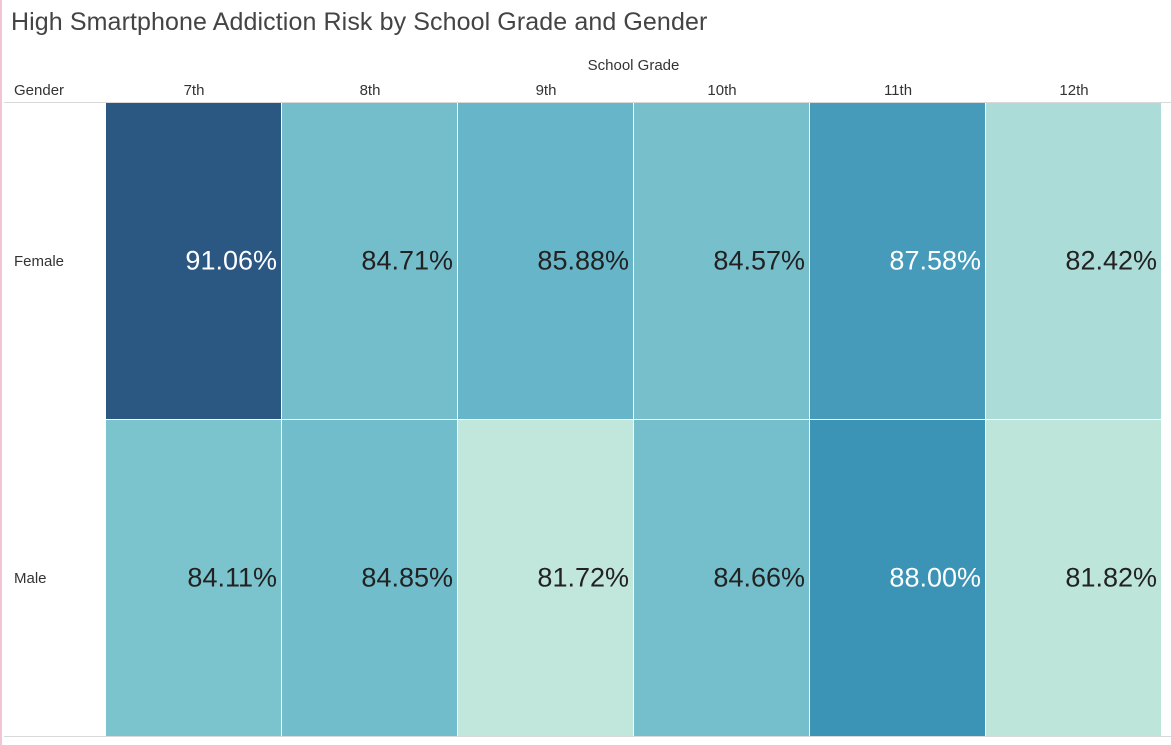 The height and width of the screenshot is (745, 1171). I want to click on cell-value-label: 87.58%, so click(935, 260).